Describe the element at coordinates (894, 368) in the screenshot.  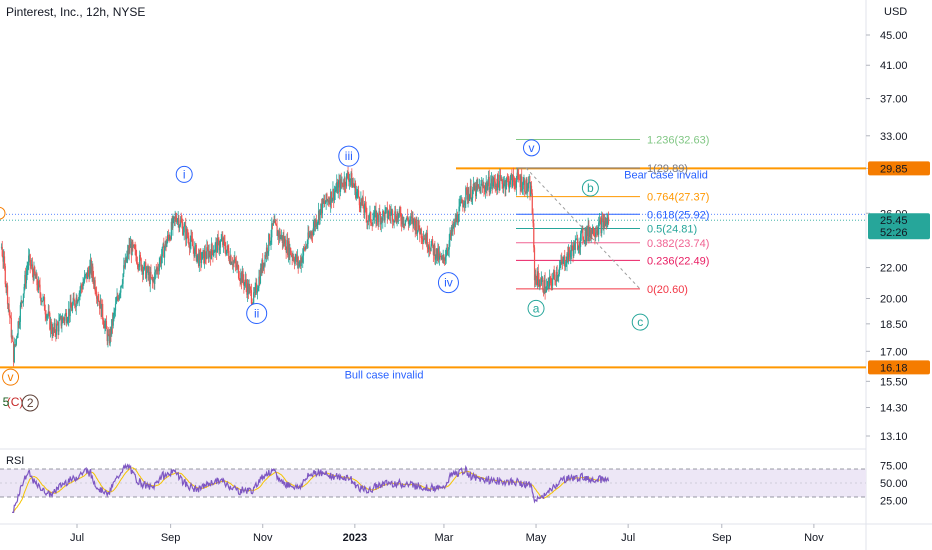
I see `price-tag-text-2: 16.18` at that location.